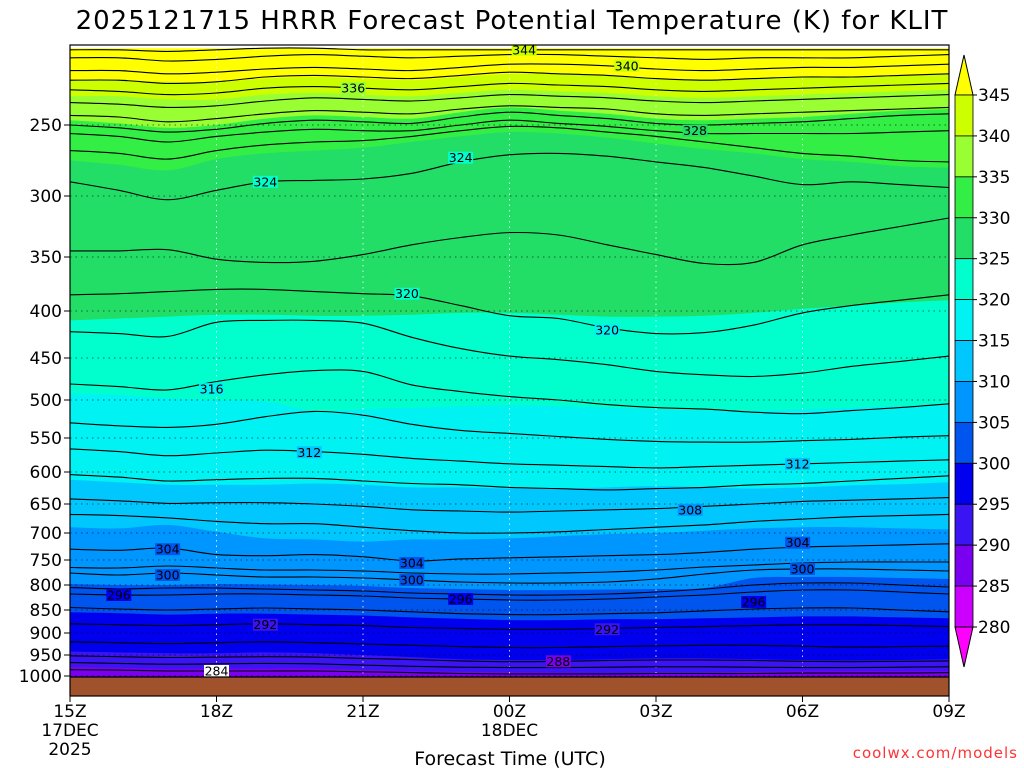 The image size is (1024, 768). What do you see at coordinates (802, 712) in the screenshot?
I see `x-tick-label-06z: 06Z` at bounding box center [802, 712].